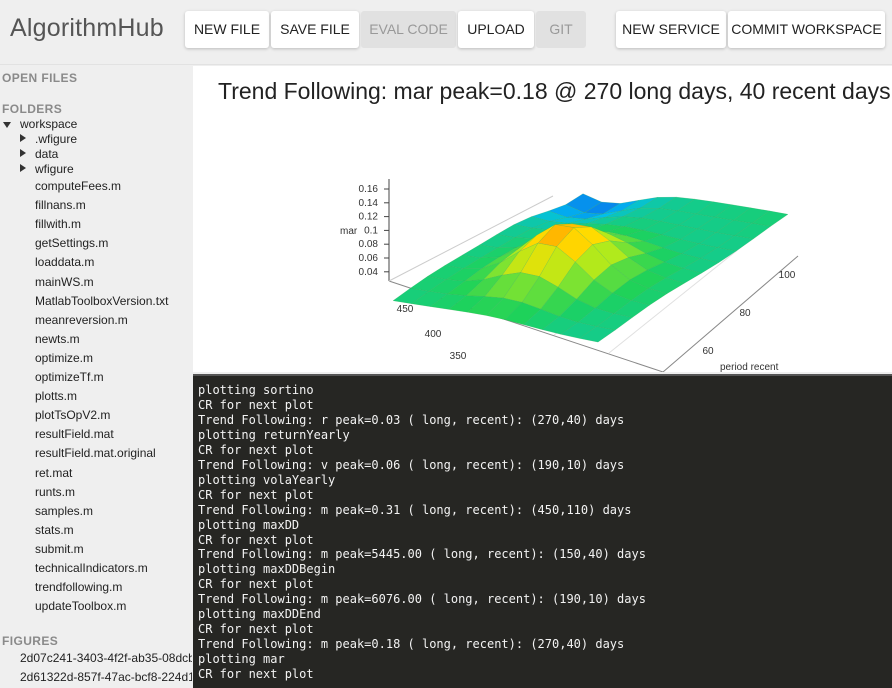  Describe the element at coordinates (7, 125) in the screenshot. I see `chevron-down-icon` at that location.